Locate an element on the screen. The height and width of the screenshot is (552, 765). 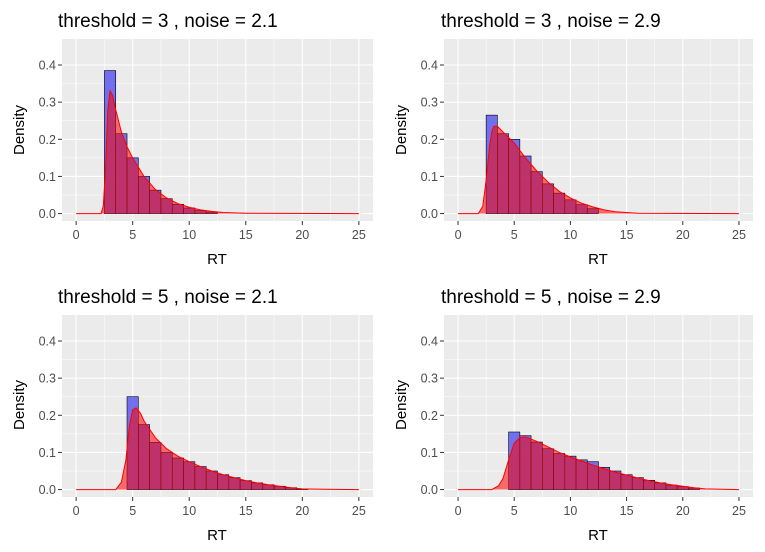
panel-title: threshold = 5 , noise = 2.9 is located at coordinates (551, 297).